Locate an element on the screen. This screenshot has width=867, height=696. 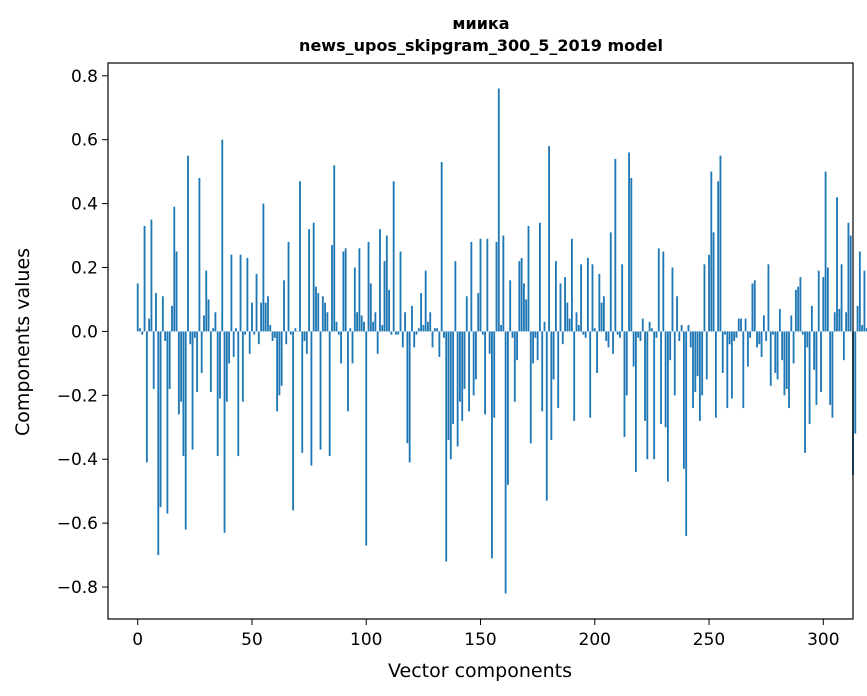
y-axis-label: Components values is located at coordinates (23, 342).